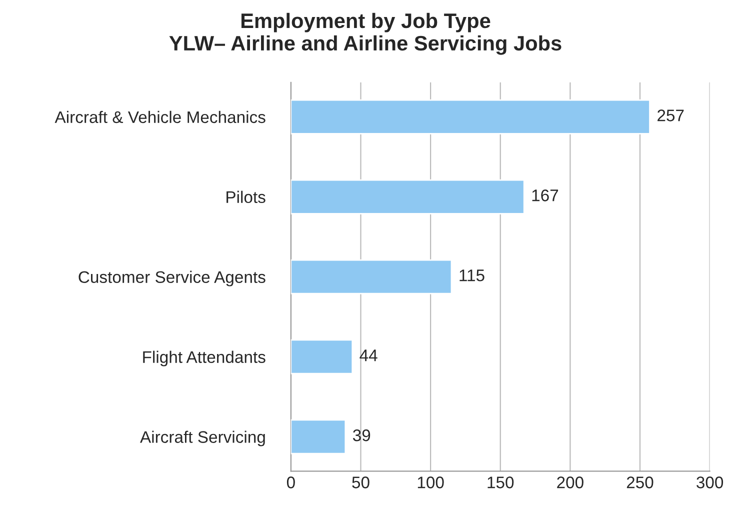 This screenshot has height=515, width=731. Describe the element at coordinates (361, 435) in the screenshot. I see `data-label: 39` at that location.